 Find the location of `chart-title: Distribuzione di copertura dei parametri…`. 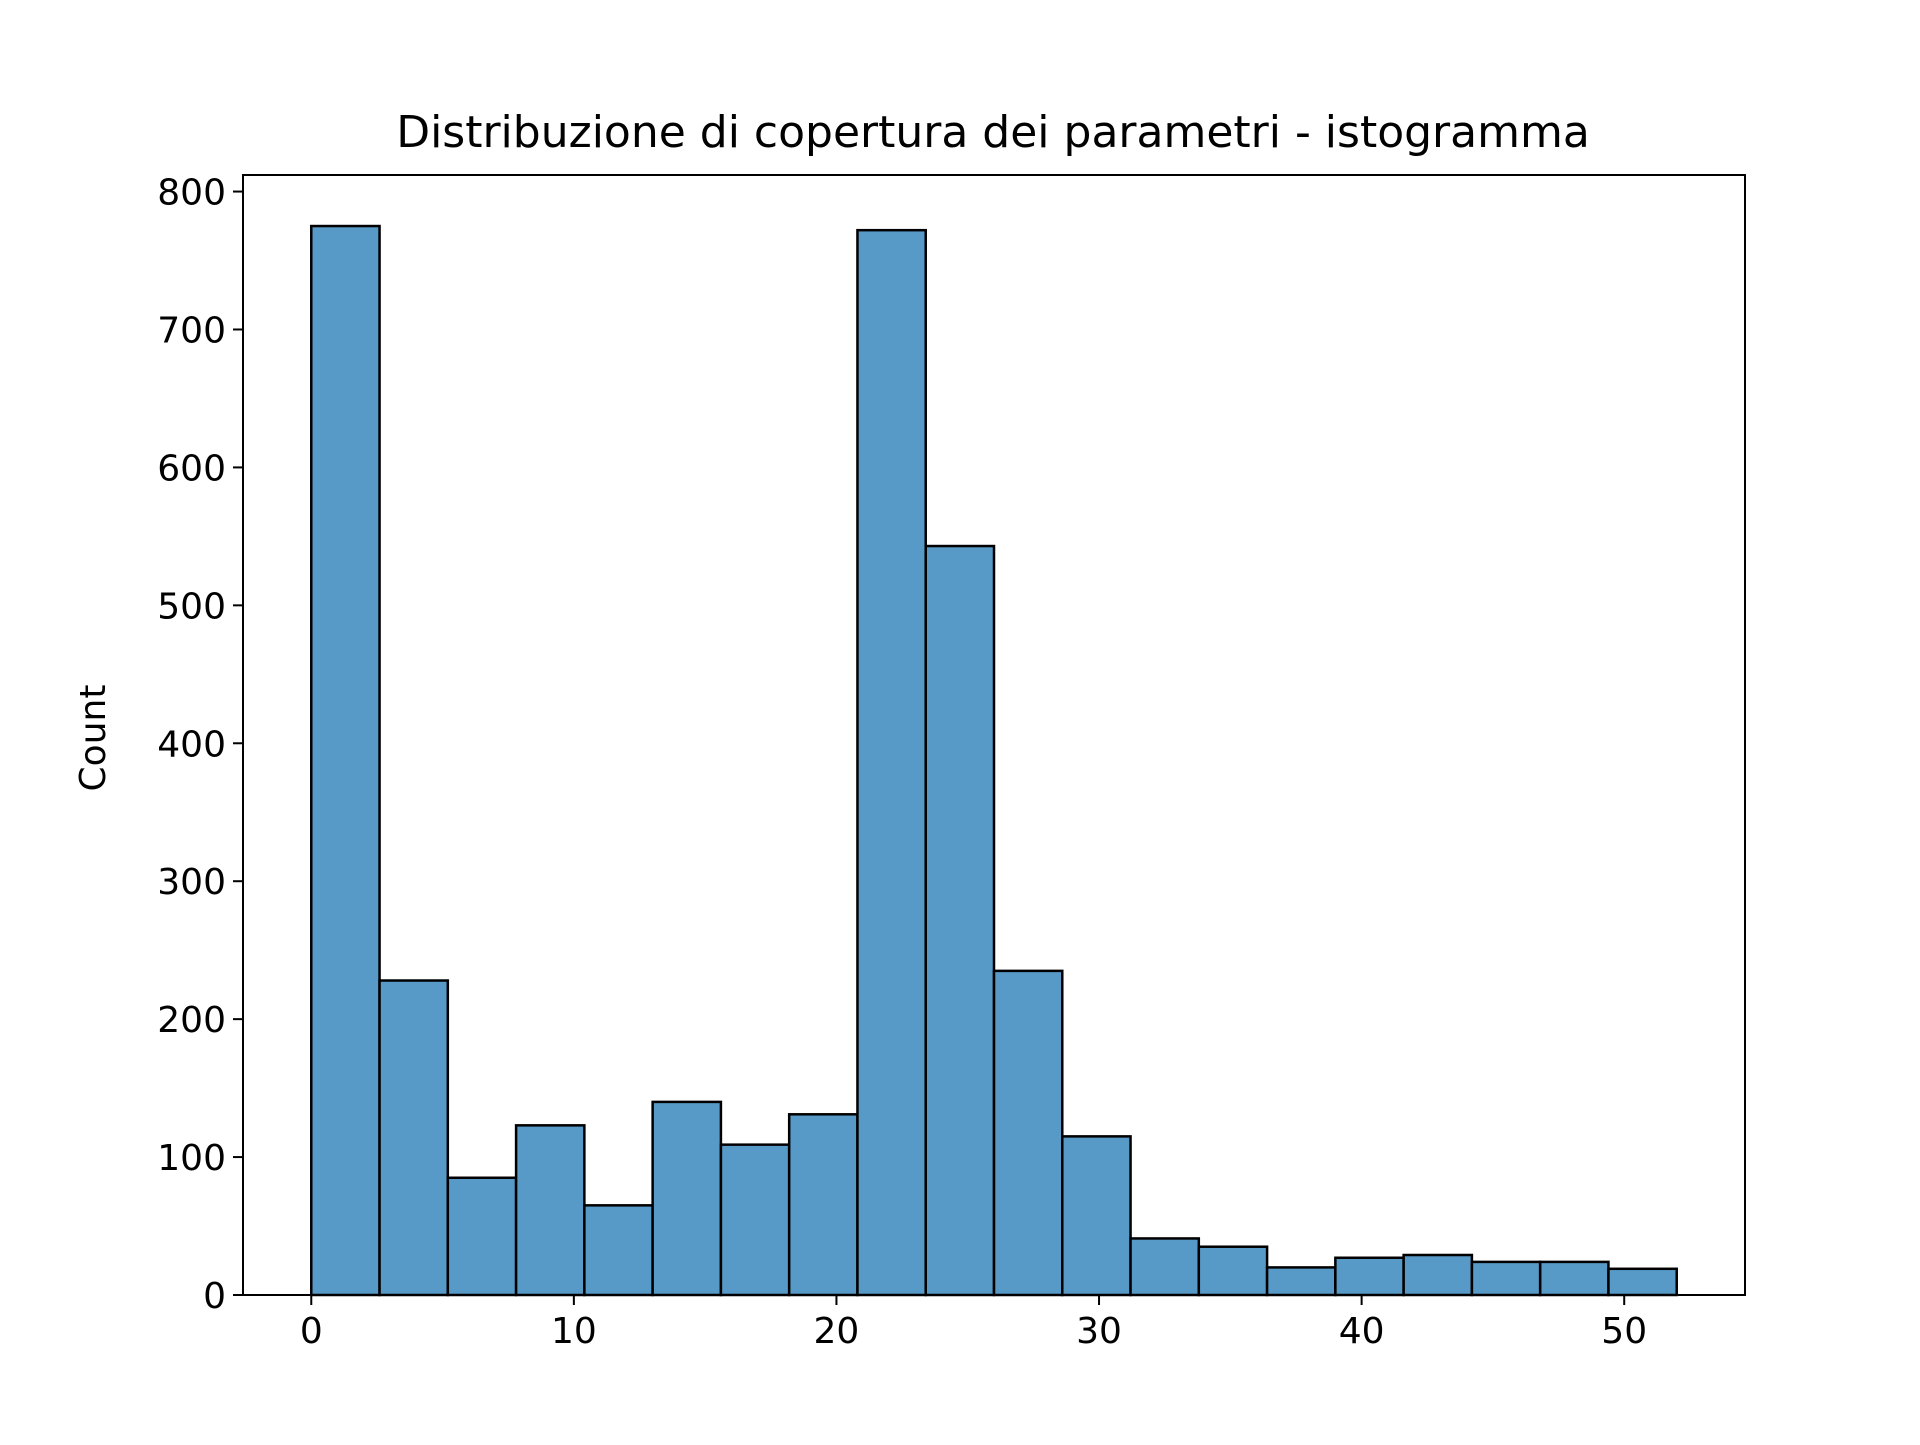

chart-title: Distribuzione di copertura dei parametri… is located at coordinates (993, 132).